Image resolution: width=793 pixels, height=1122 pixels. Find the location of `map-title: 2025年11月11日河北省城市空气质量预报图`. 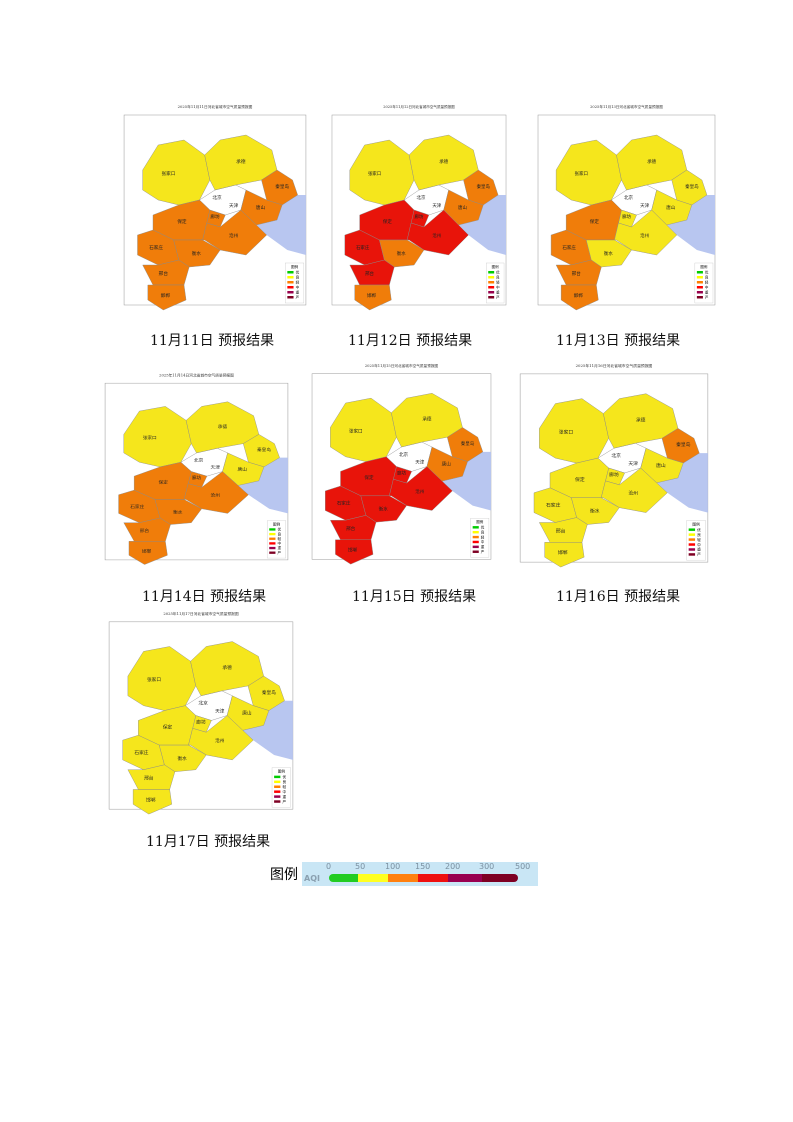

map-title: 2025年11月11日河北省城市空气质量预报图 is located at coordinates (215, 106).